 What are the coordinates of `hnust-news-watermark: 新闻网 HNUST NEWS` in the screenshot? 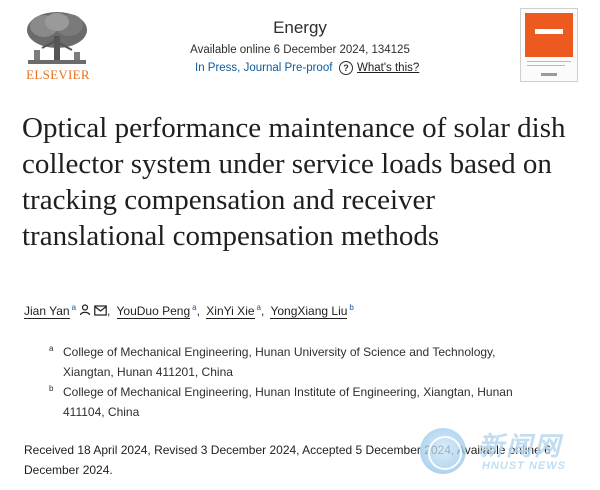 It's located at (506, 454).